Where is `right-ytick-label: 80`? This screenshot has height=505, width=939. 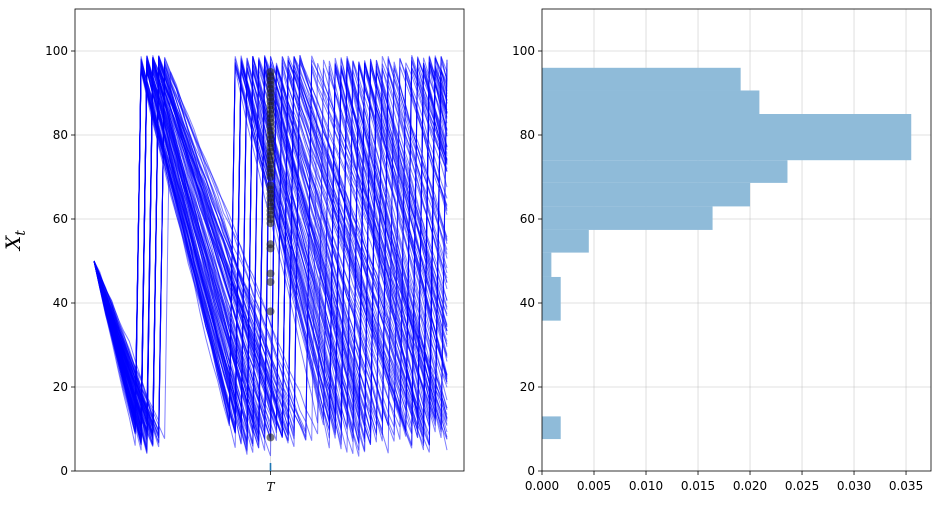
right-ytick-label: 80 is located at coordinates (527, 135).